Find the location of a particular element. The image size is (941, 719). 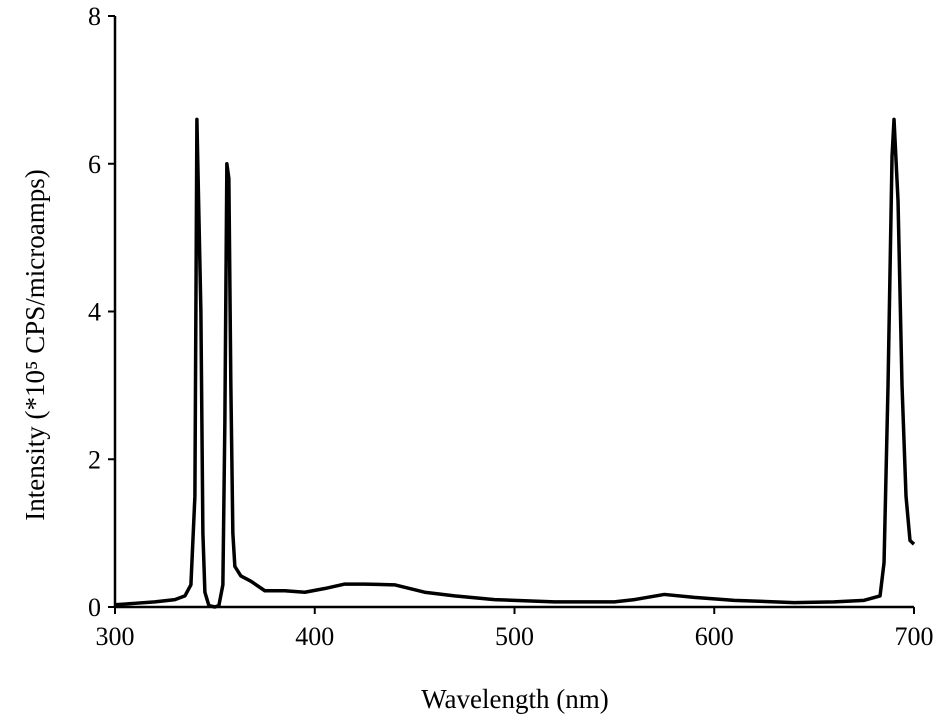

x-tick-label: 400 is located at coordinates (314, 636).